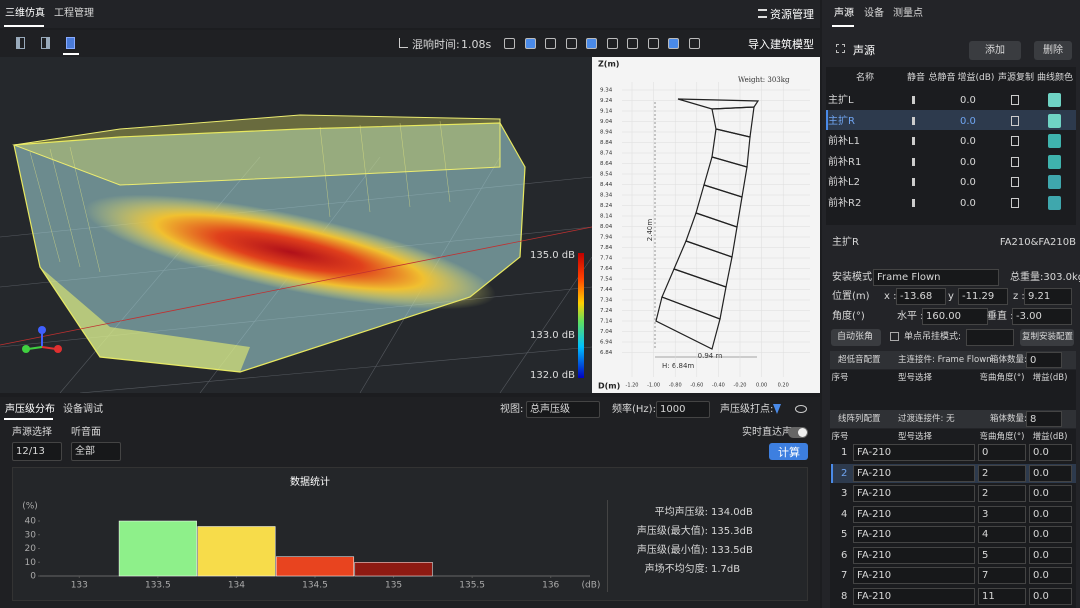 The image size is (1080, 608). Describe the element at coordinates (563, 409) in the screenshot. I see `view-dropdown` at that location.